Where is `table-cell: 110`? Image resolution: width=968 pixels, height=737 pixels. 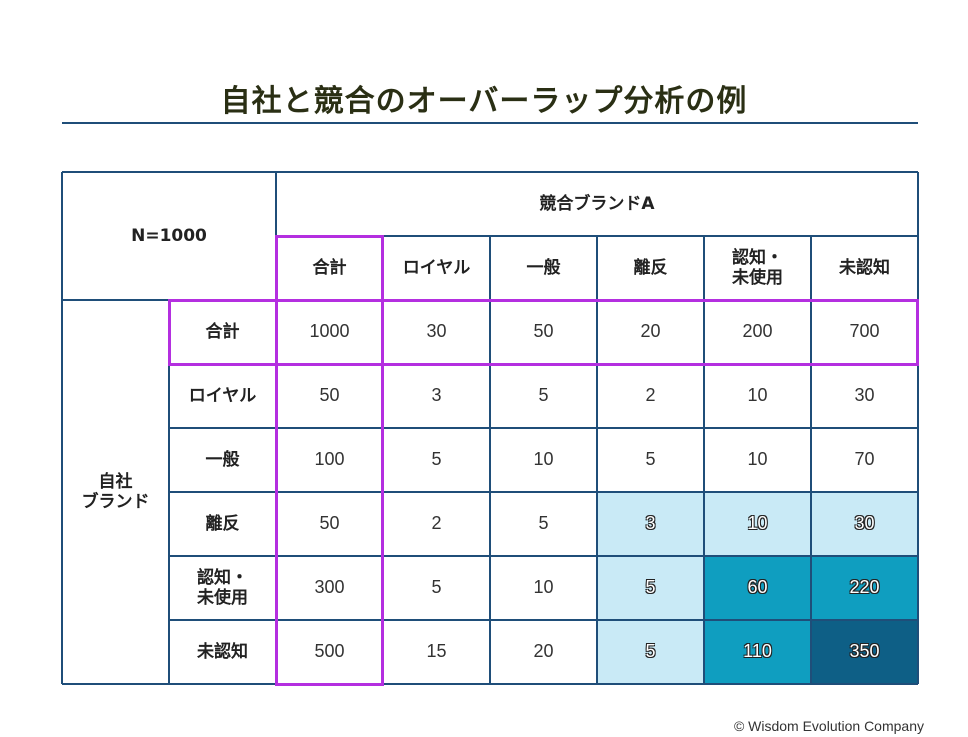 table-cell: 110 is located at coordinates (757, 652).